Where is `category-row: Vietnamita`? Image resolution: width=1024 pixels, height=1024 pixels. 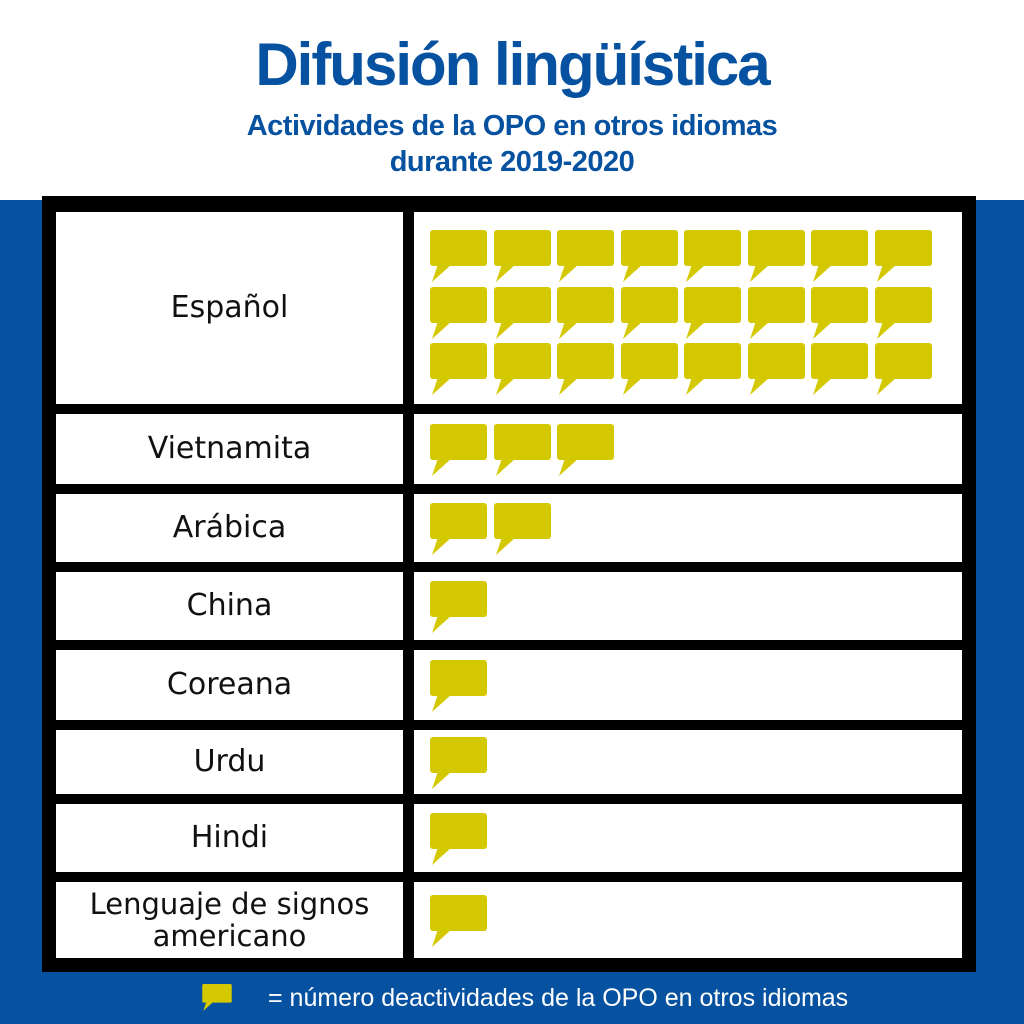
category-row: Vietnamita is located at coordinates (509, 449).